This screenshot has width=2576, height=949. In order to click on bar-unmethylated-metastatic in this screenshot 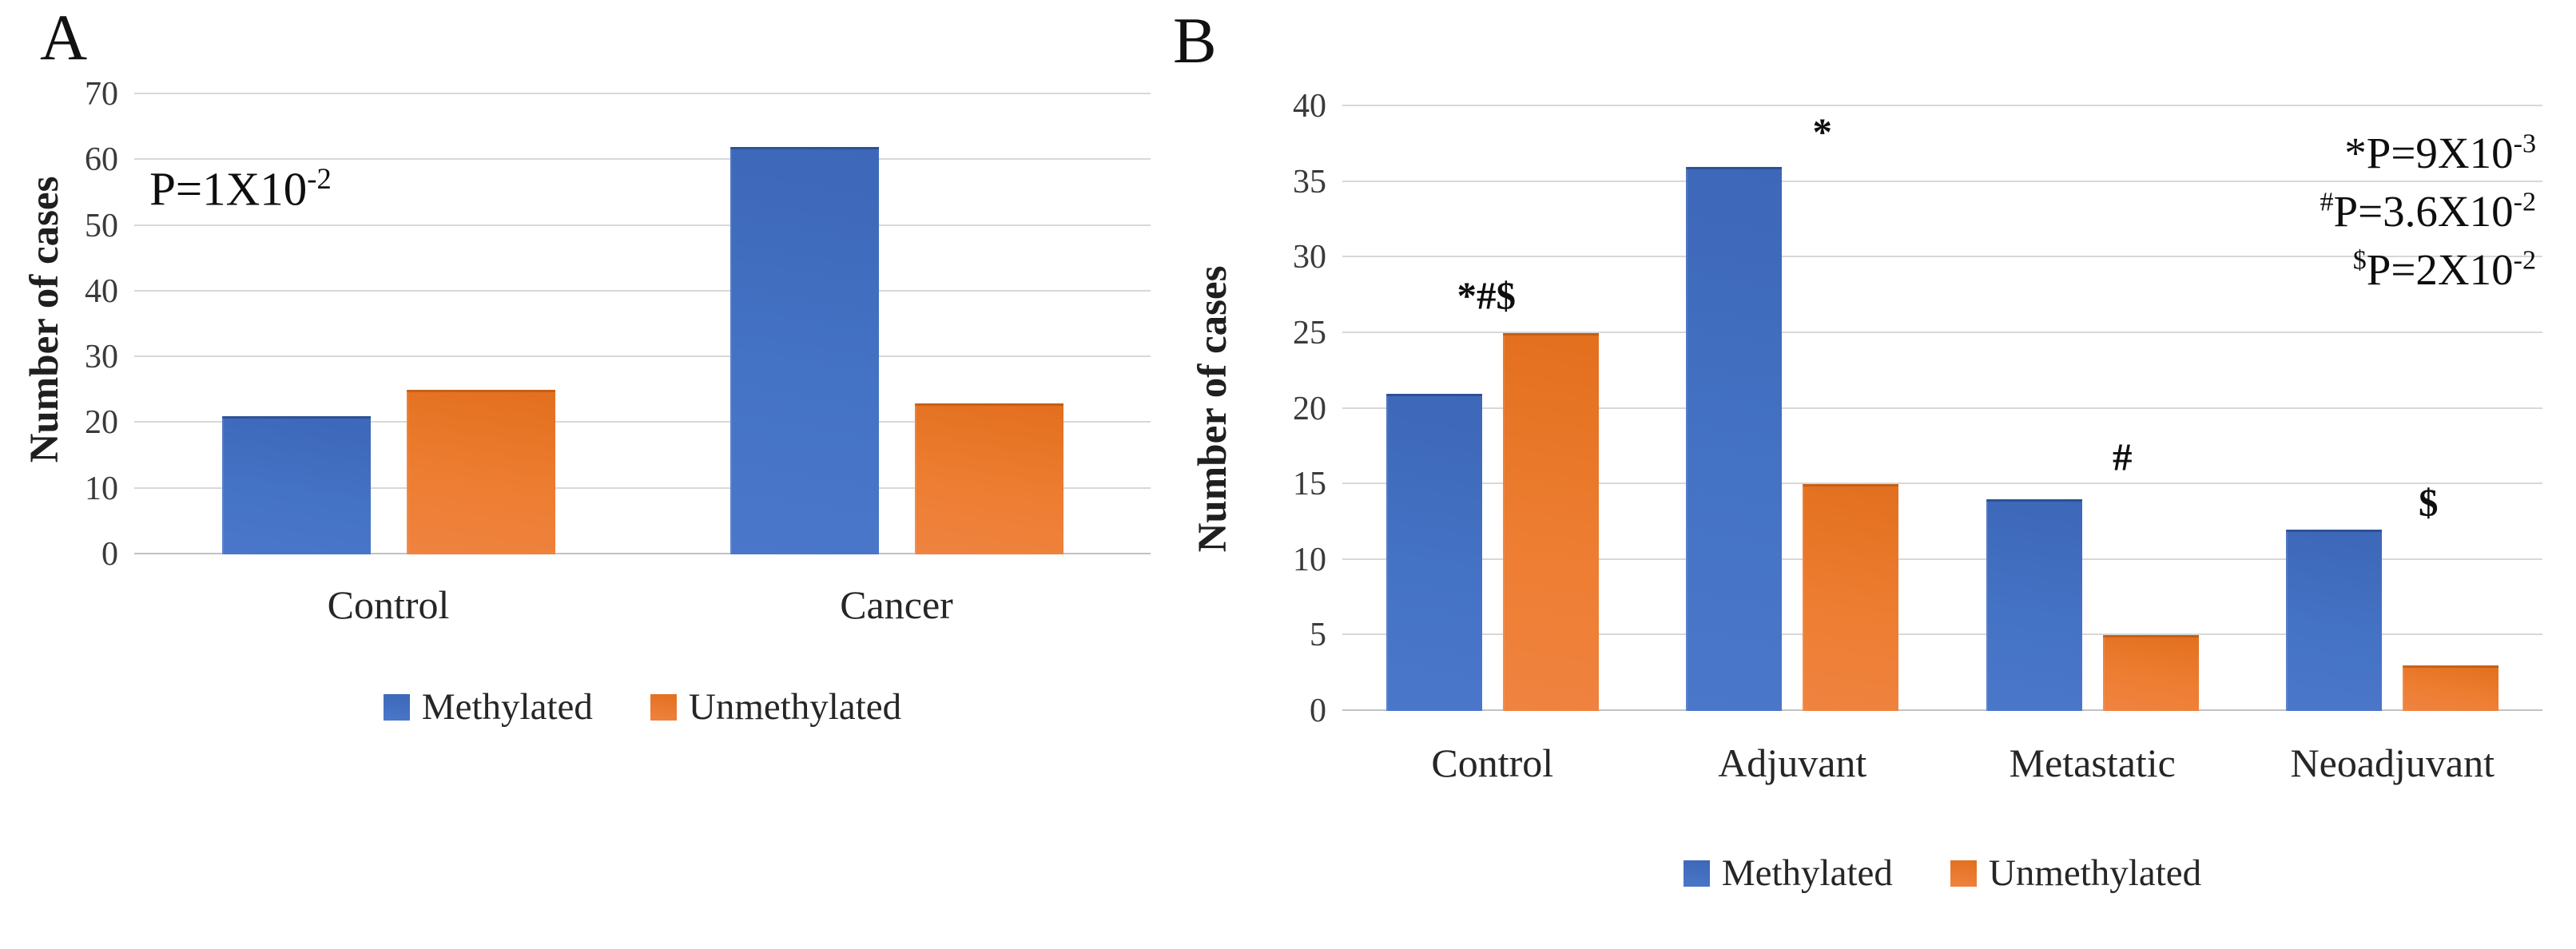, I will do `click(2150, 673)`.